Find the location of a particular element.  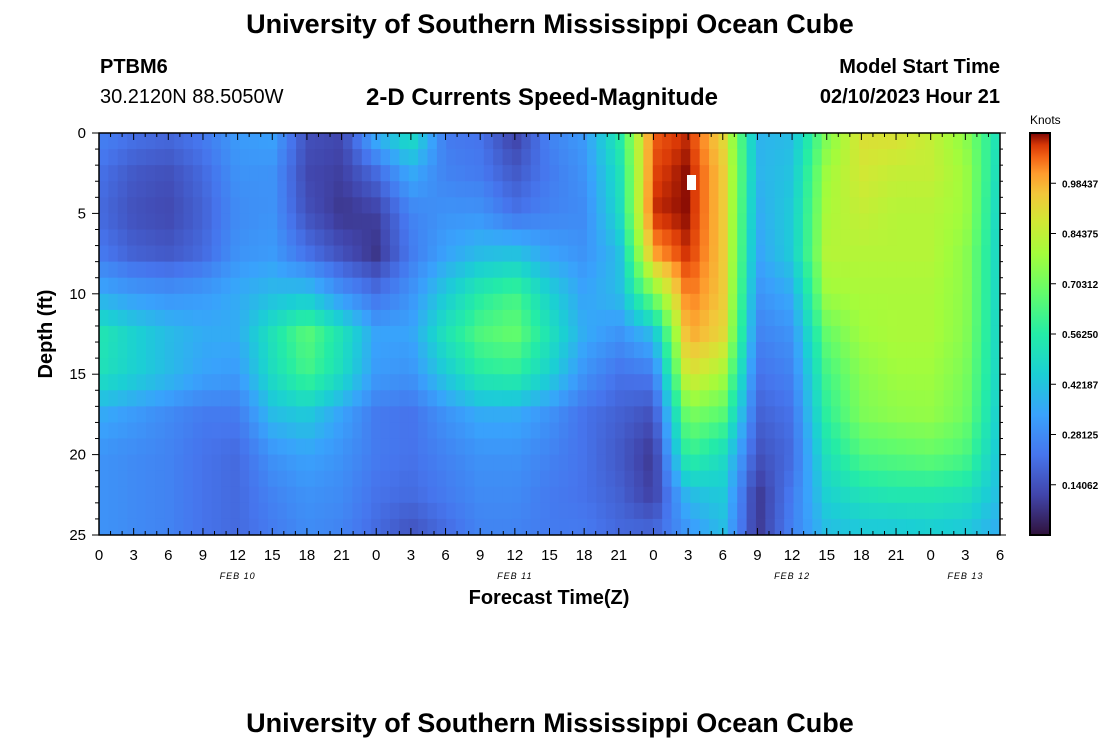

x-tick-label: 3 is located at coordinates (965, 555).